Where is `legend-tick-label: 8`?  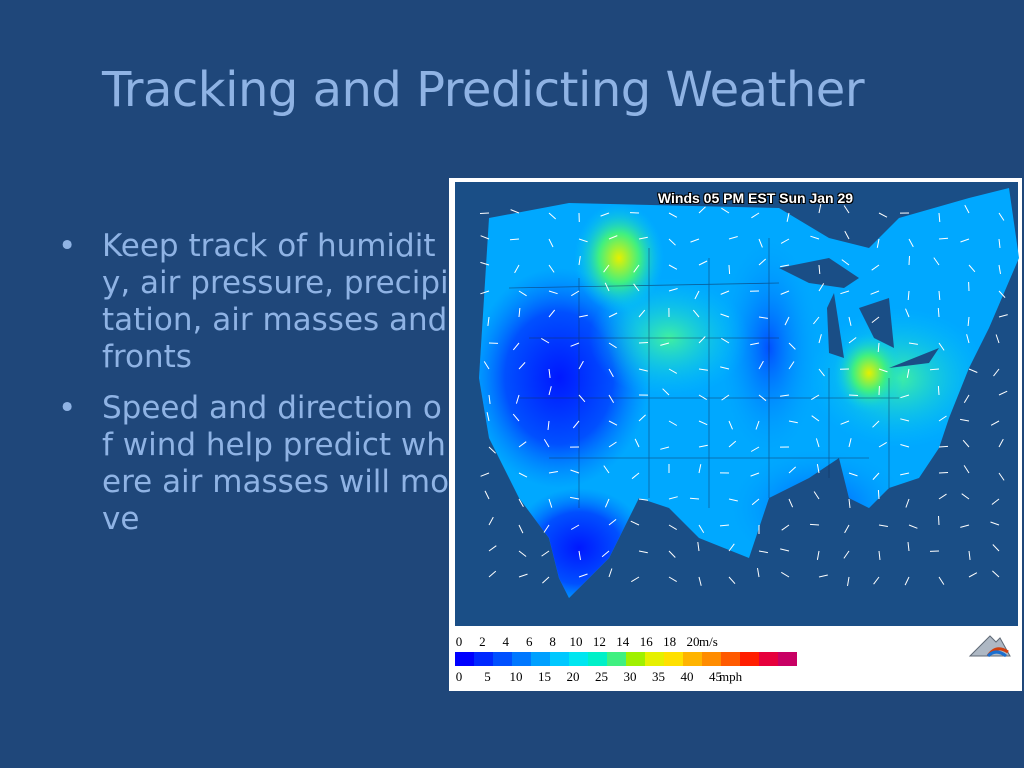
legend-tick-label: 8 is located at coordinates (552, 641).